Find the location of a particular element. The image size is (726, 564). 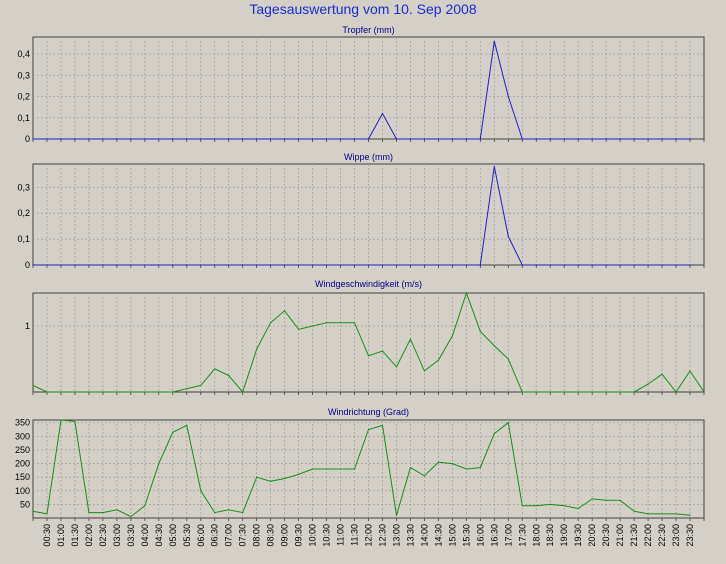

x-tick-label: 12:00 is located at coordinates (369, 535).